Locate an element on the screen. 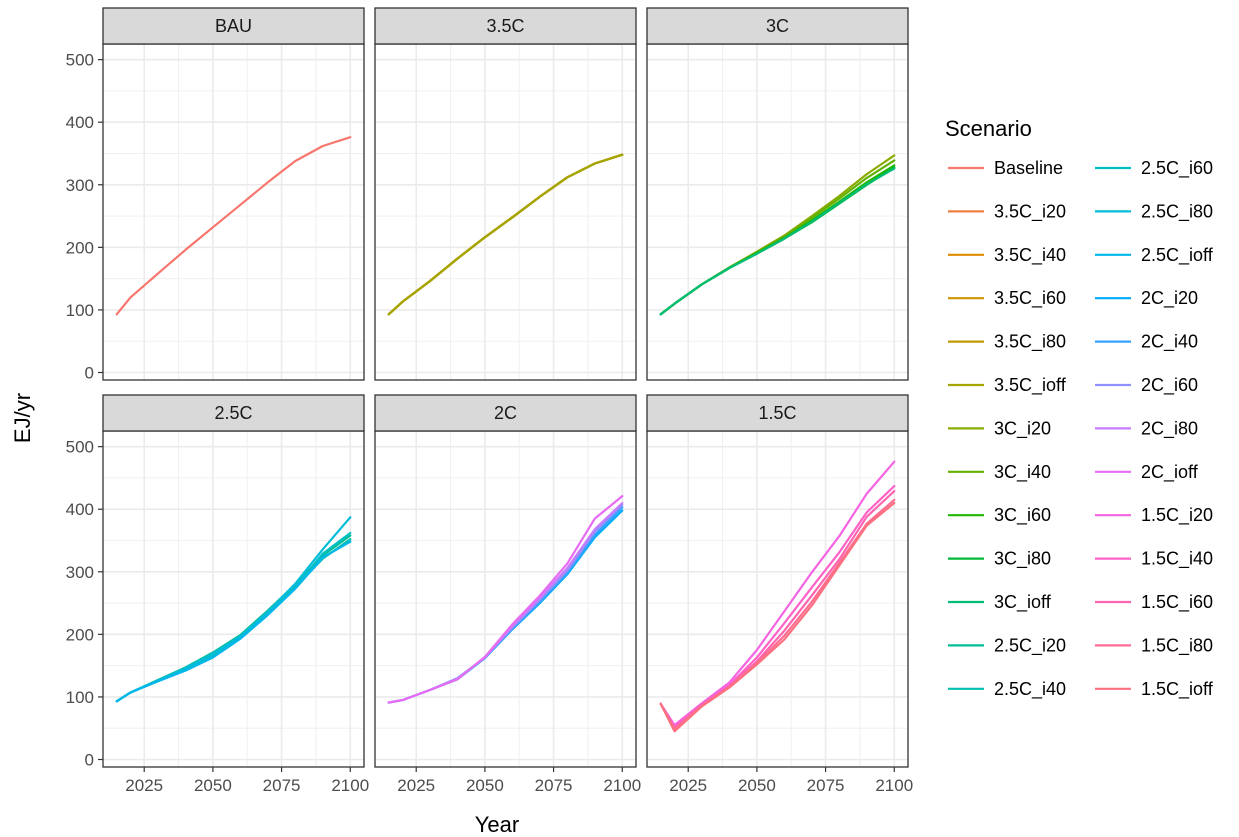 This screenshot has width=1239, height=837. panel-5: 2C 2025 2050 2075 2100 is located at coordinates (507, 594).